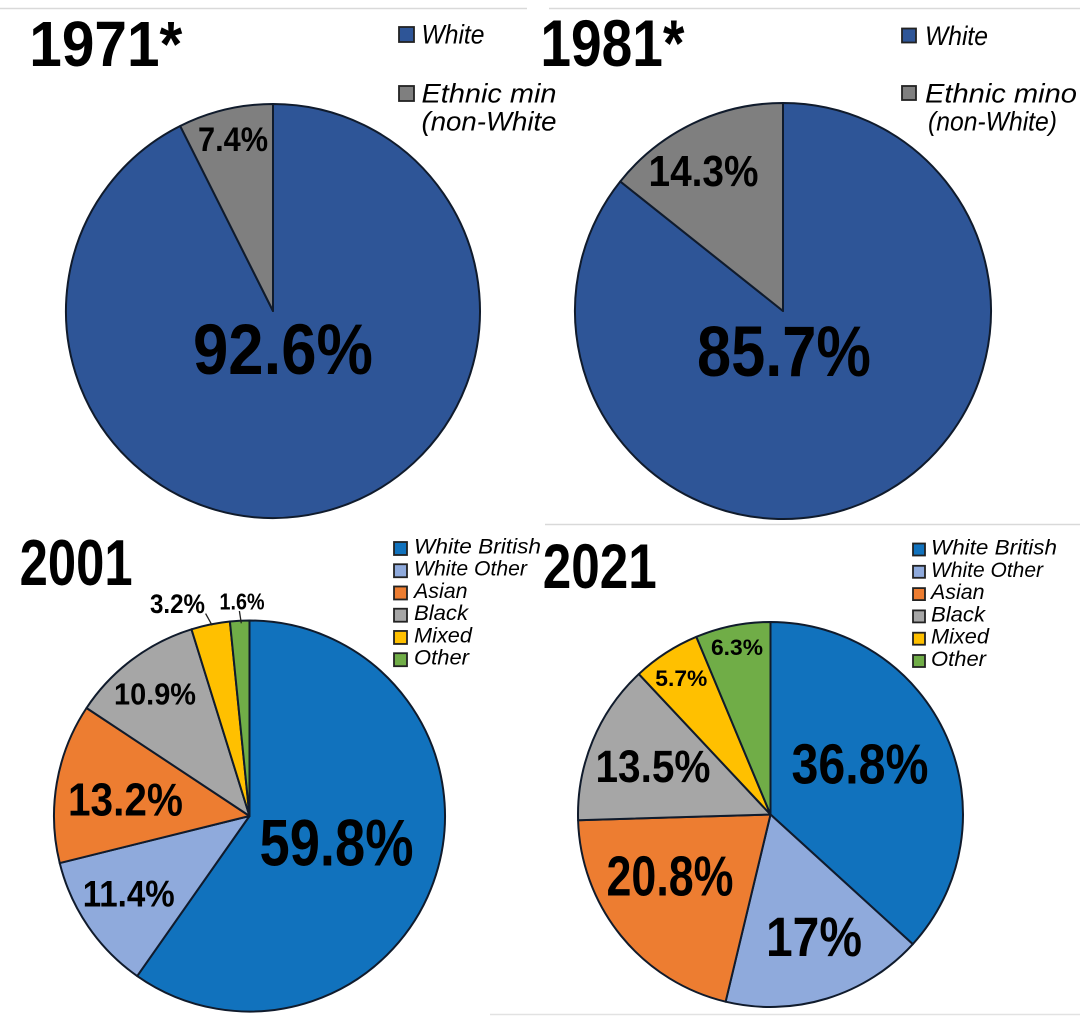  Describe the element at coordinates (704, 172) in the screenshot. I see `svg-text: 14.3%` at that location.